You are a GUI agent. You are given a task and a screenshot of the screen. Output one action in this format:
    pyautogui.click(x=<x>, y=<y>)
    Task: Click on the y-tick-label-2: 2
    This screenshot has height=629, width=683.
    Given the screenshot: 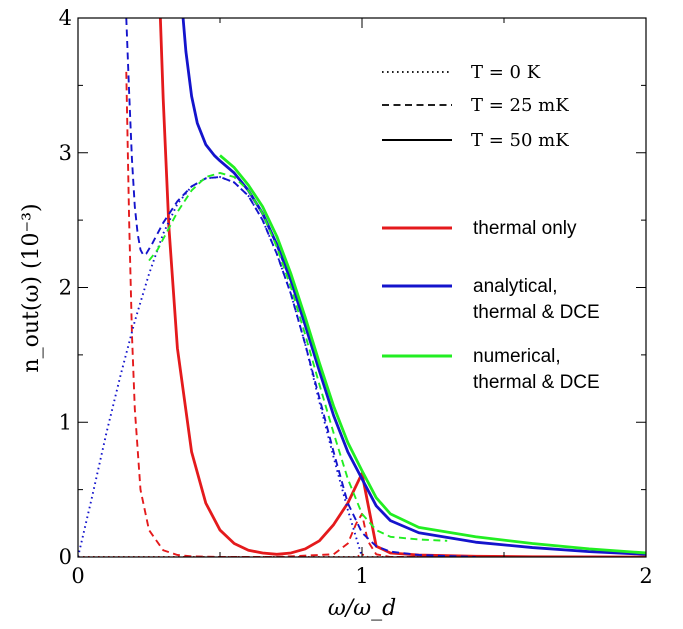 What is the action you would take?
    pyautogui.click(x=65, y=288)
    